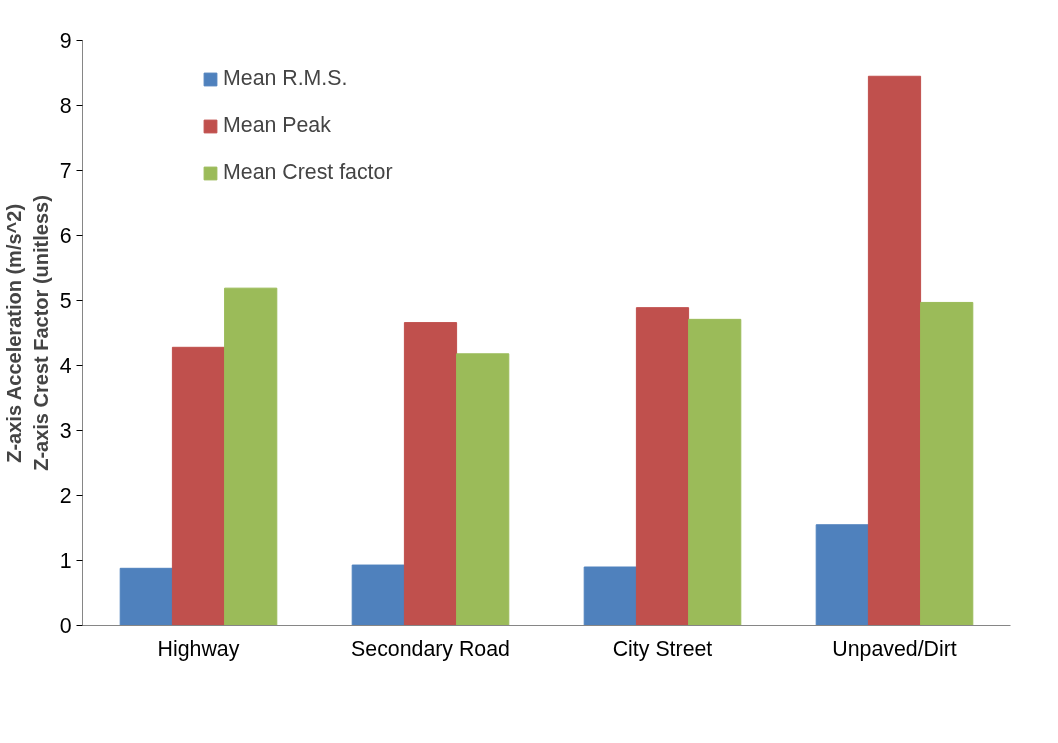 The height and width of the screenshot is (743, 1058). I want to click on y-tick-label: 4, so click(65, 366).